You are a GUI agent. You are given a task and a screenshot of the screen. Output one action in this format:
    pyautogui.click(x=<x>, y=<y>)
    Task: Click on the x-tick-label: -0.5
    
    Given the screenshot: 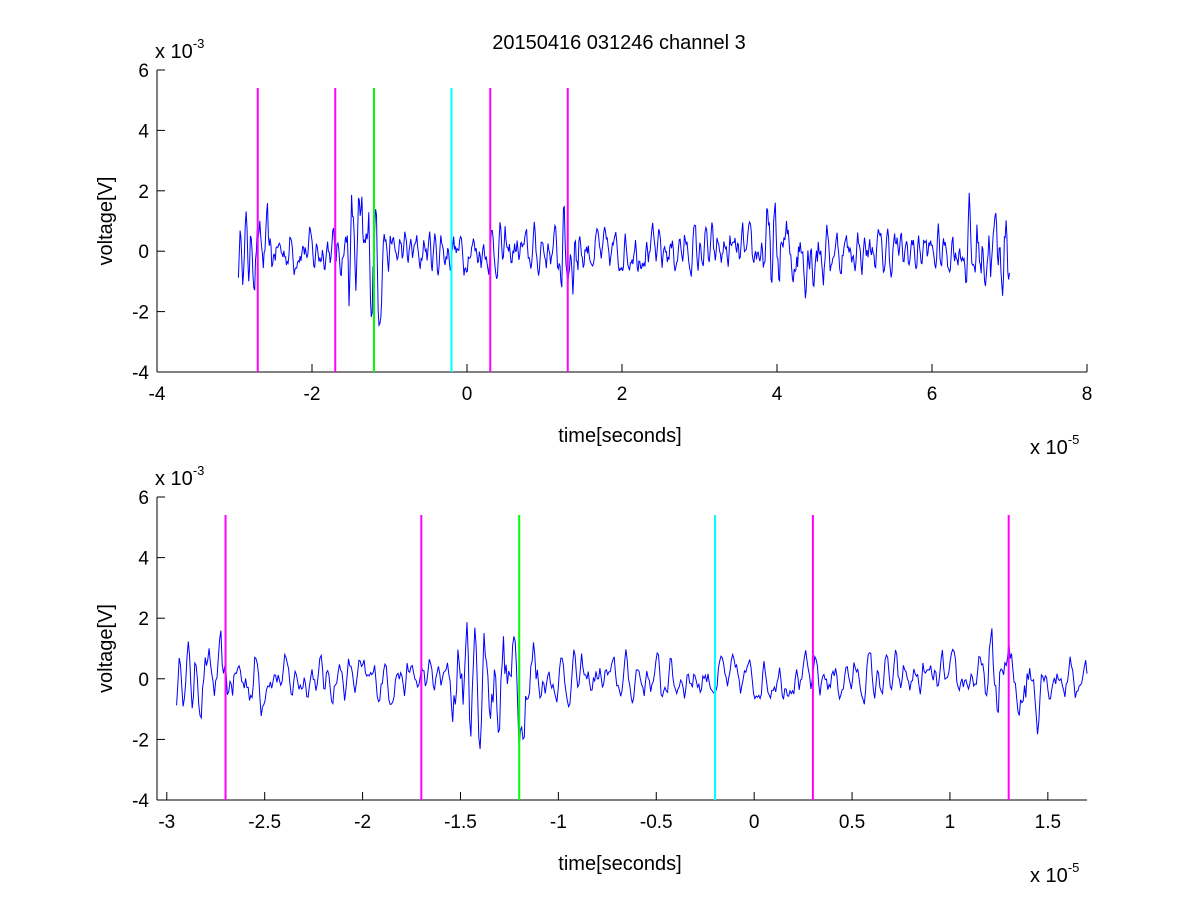 What is the action you would take?
    pyautogui.click(x=656, y=822)
    